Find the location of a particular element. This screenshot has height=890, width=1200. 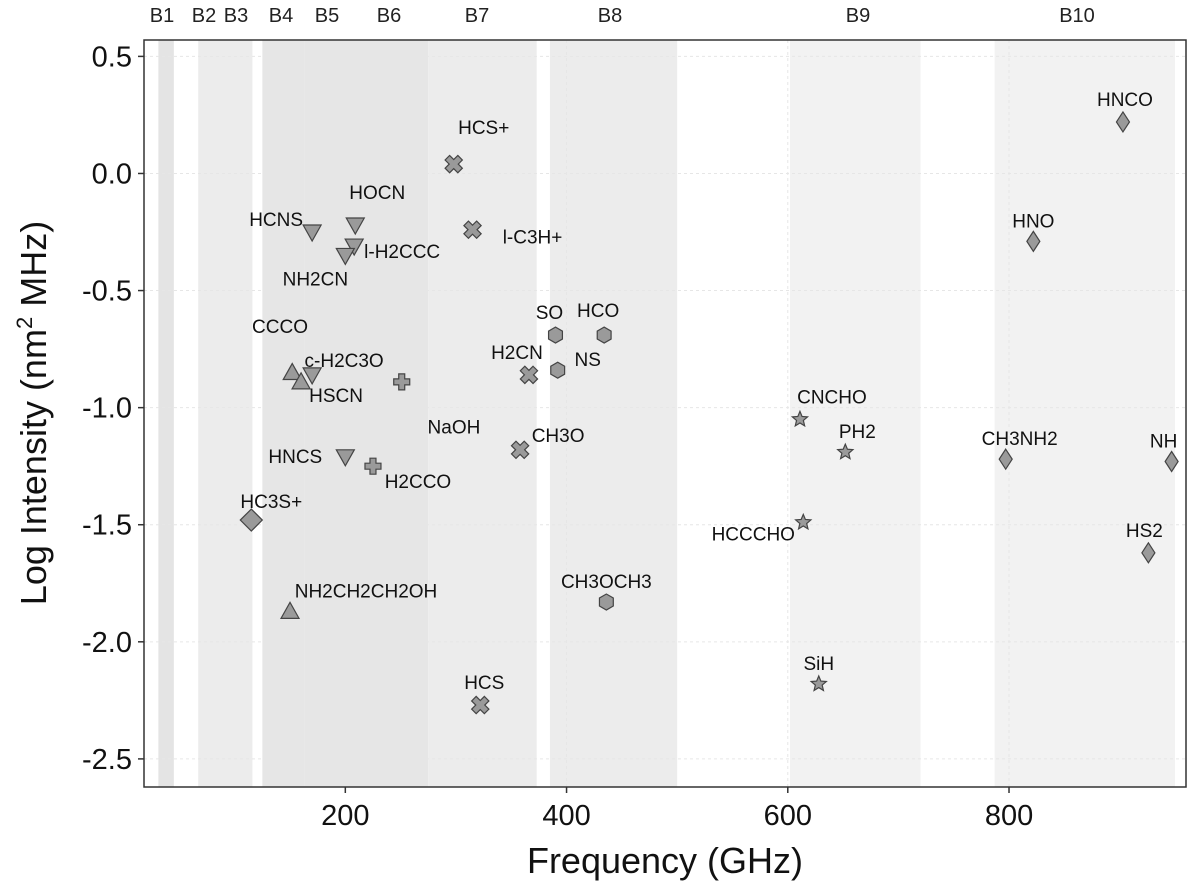

y-tick-label: -1.5 is located at coordinates (107, 526).